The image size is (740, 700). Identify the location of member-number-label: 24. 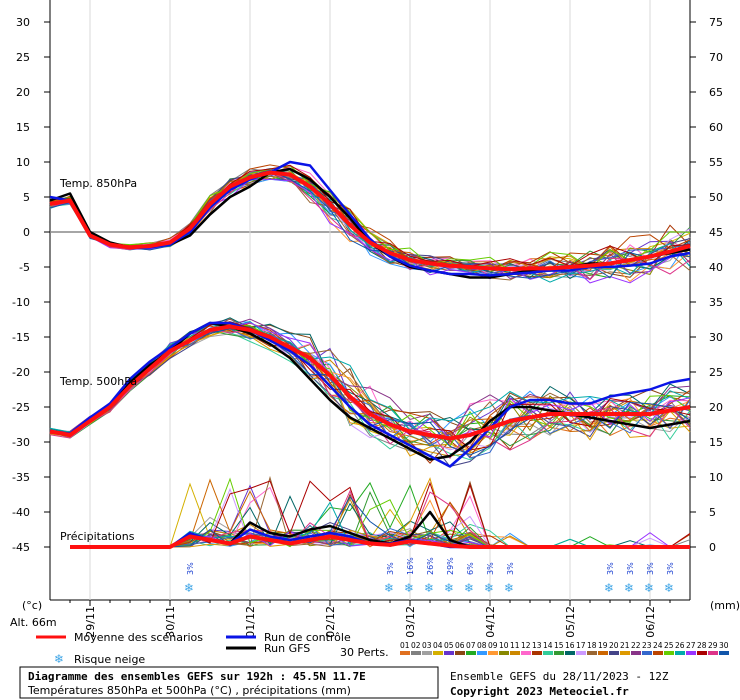
(658, 645).